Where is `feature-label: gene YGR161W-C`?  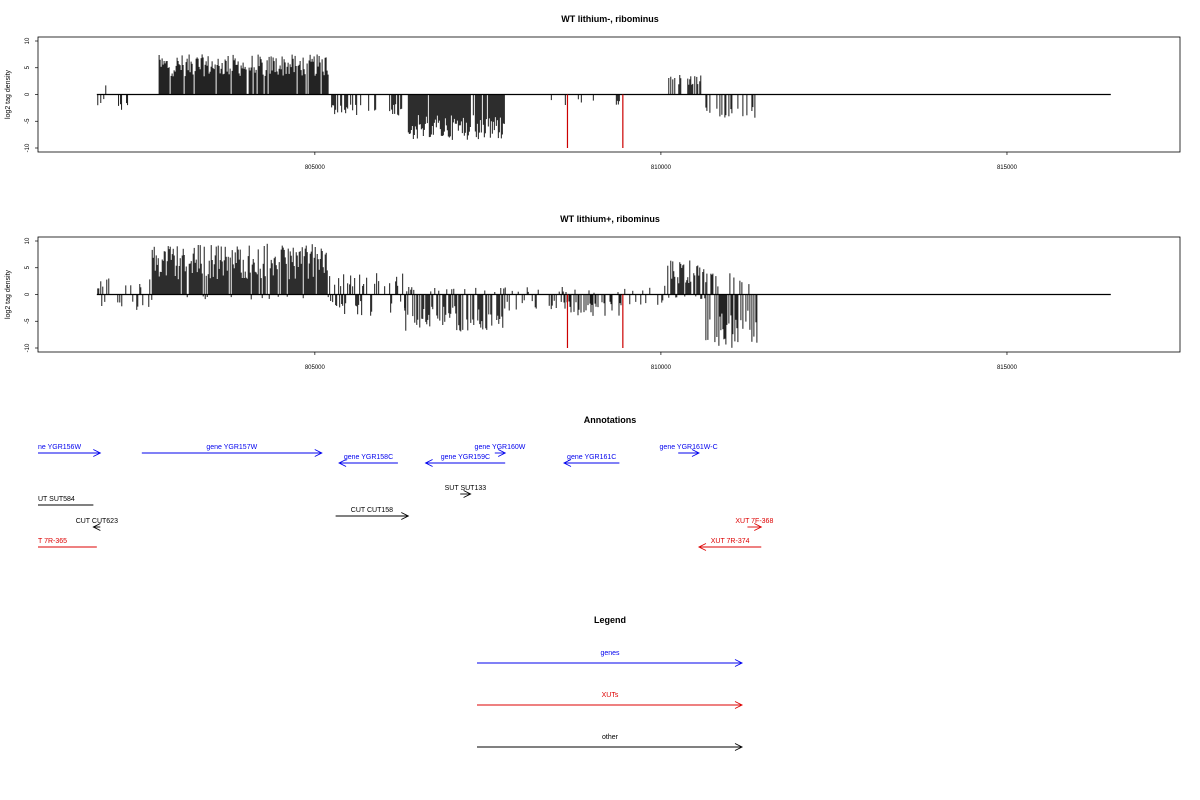
feature-label: gene YGR161W-C is located at coordinates (689, 447).